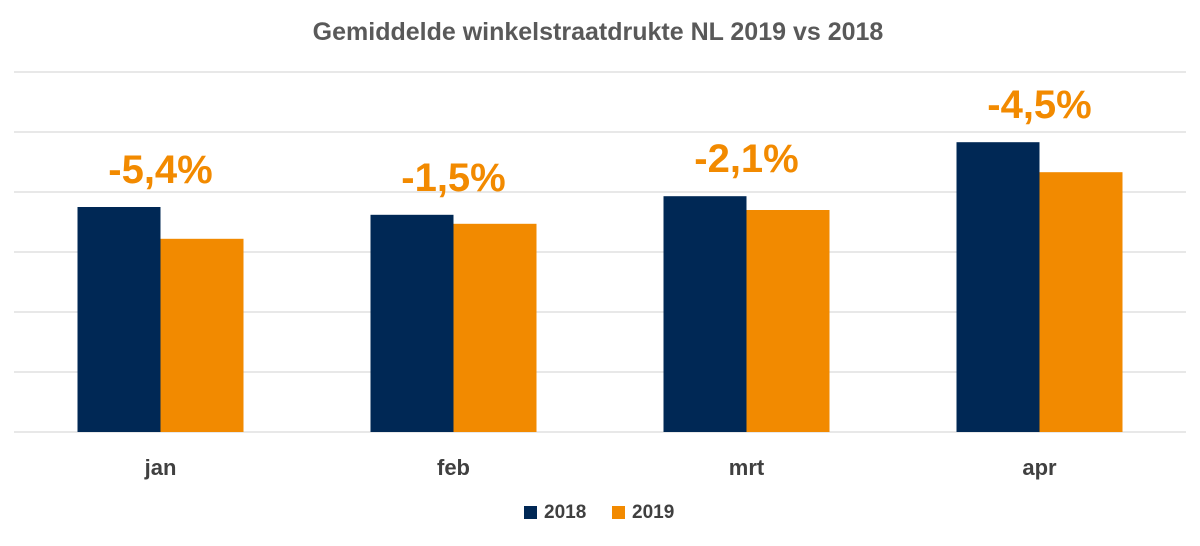 The image size is (1200, 546). I want to click on data-label-feb: -1,5%, so click(453, 178).